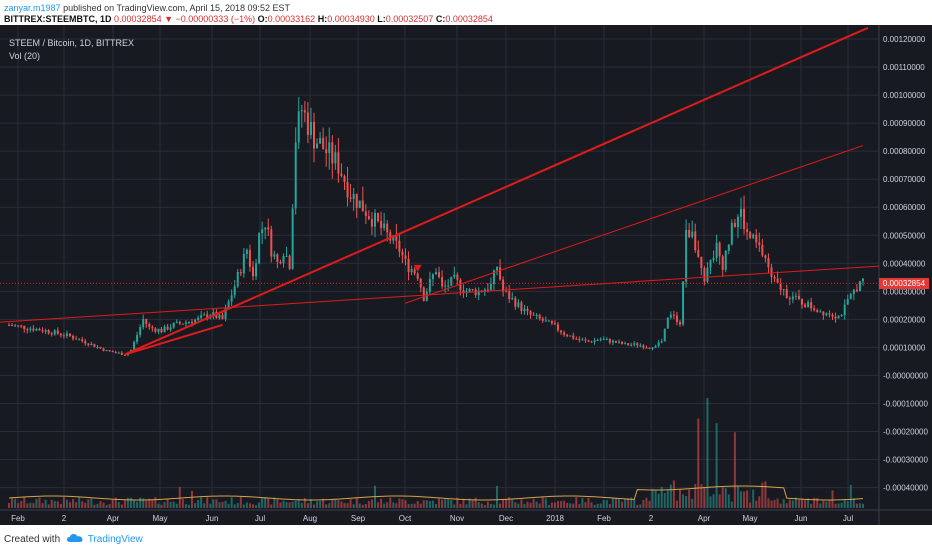 This screenshot has height=550, width=932. I want to click on y-tick-label: 0.00010000, so click(904, 347).